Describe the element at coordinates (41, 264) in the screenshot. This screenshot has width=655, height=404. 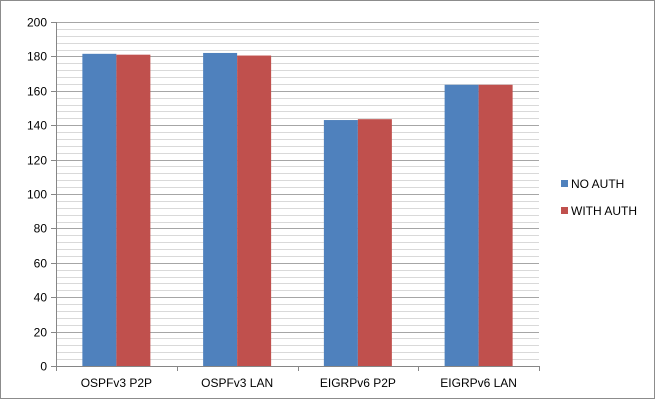
I see `y-tick-label: 60` at that location.